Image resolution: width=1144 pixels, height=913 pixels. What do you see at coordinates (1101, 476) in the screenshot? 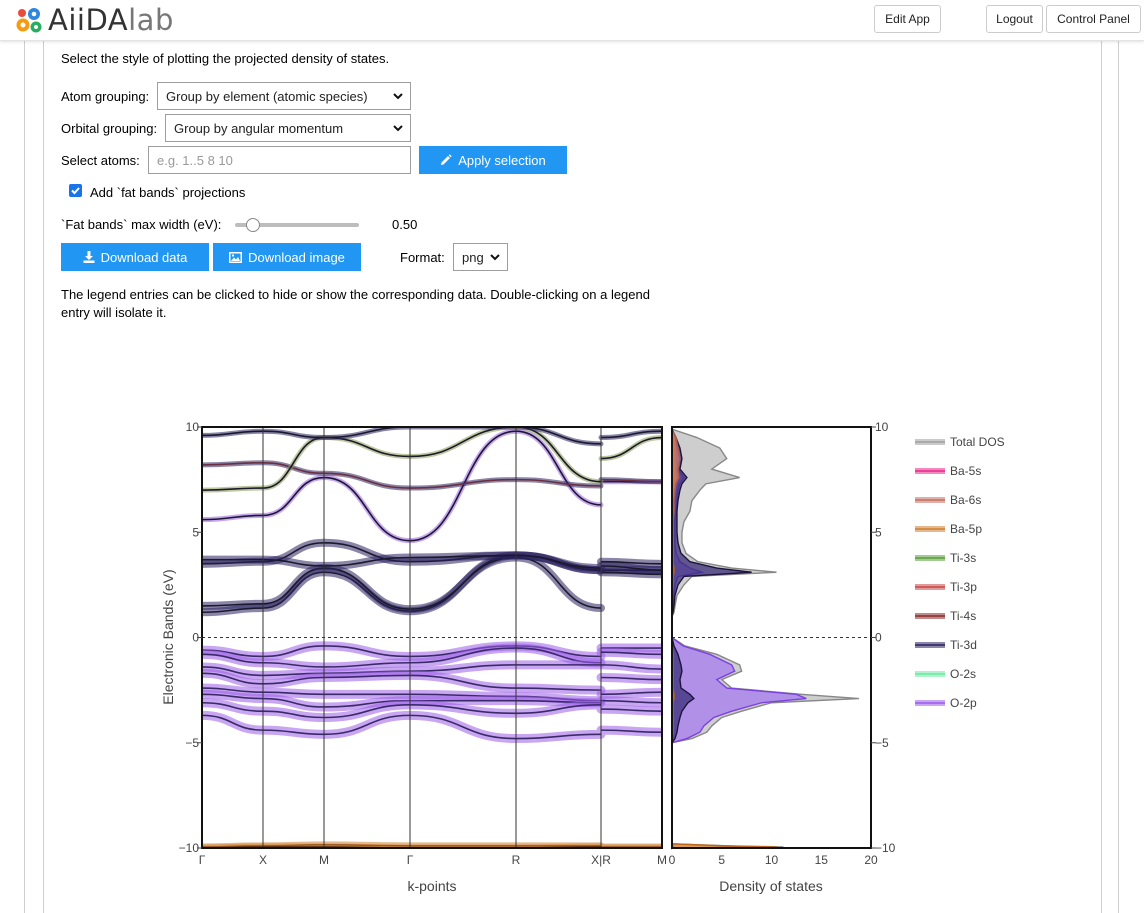
I see `panel-border-right` at bounding box center [1101, 476].